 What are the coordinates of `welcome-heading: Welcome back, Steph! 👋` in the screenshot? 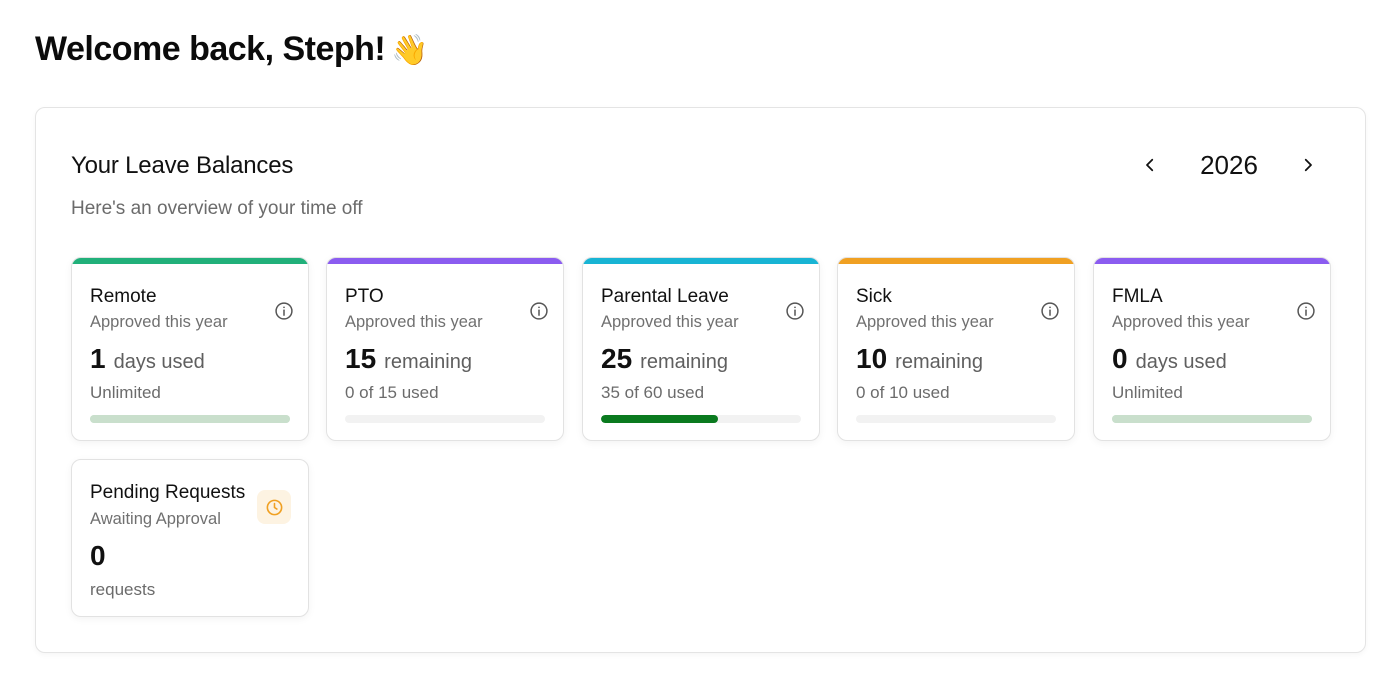 It's located at (232, 49).